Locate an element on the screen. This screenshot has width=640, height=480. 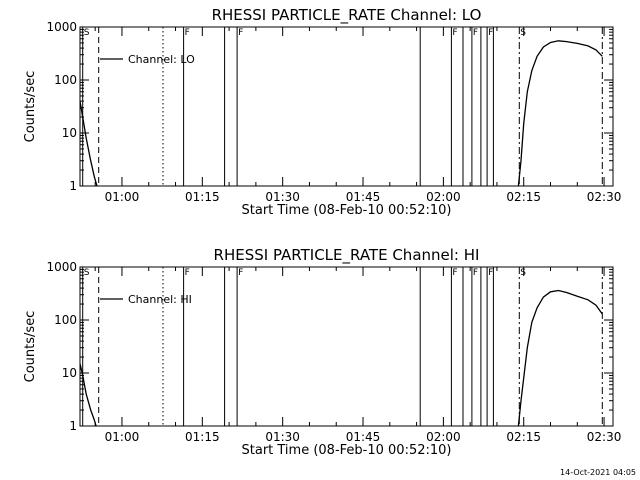
footer-timestamp: 14-Oct-2021 04:05 is located at coordinates (598, 472).